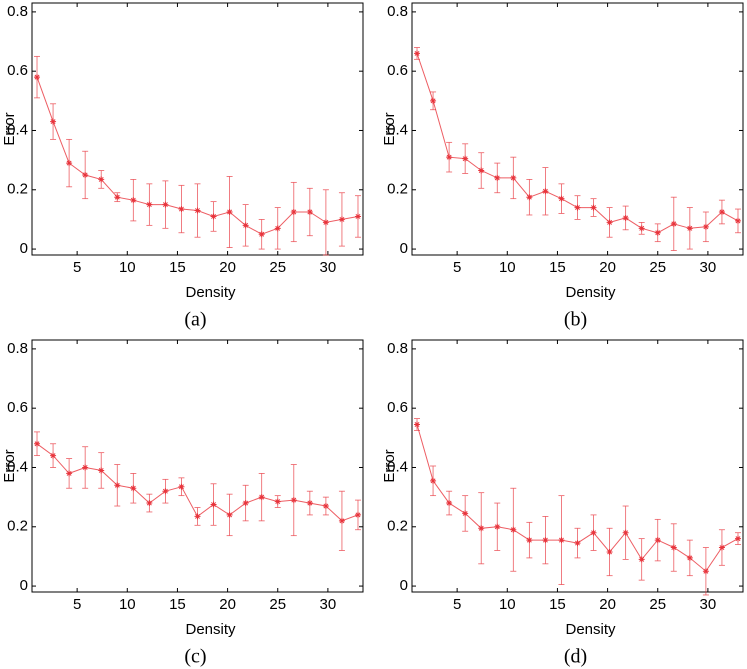 This screenshot has height=669, width=747. What do you see at coordinates (195, 657) in the screenshot?
I see `caption: (c)` at bounding box center [195, 657].